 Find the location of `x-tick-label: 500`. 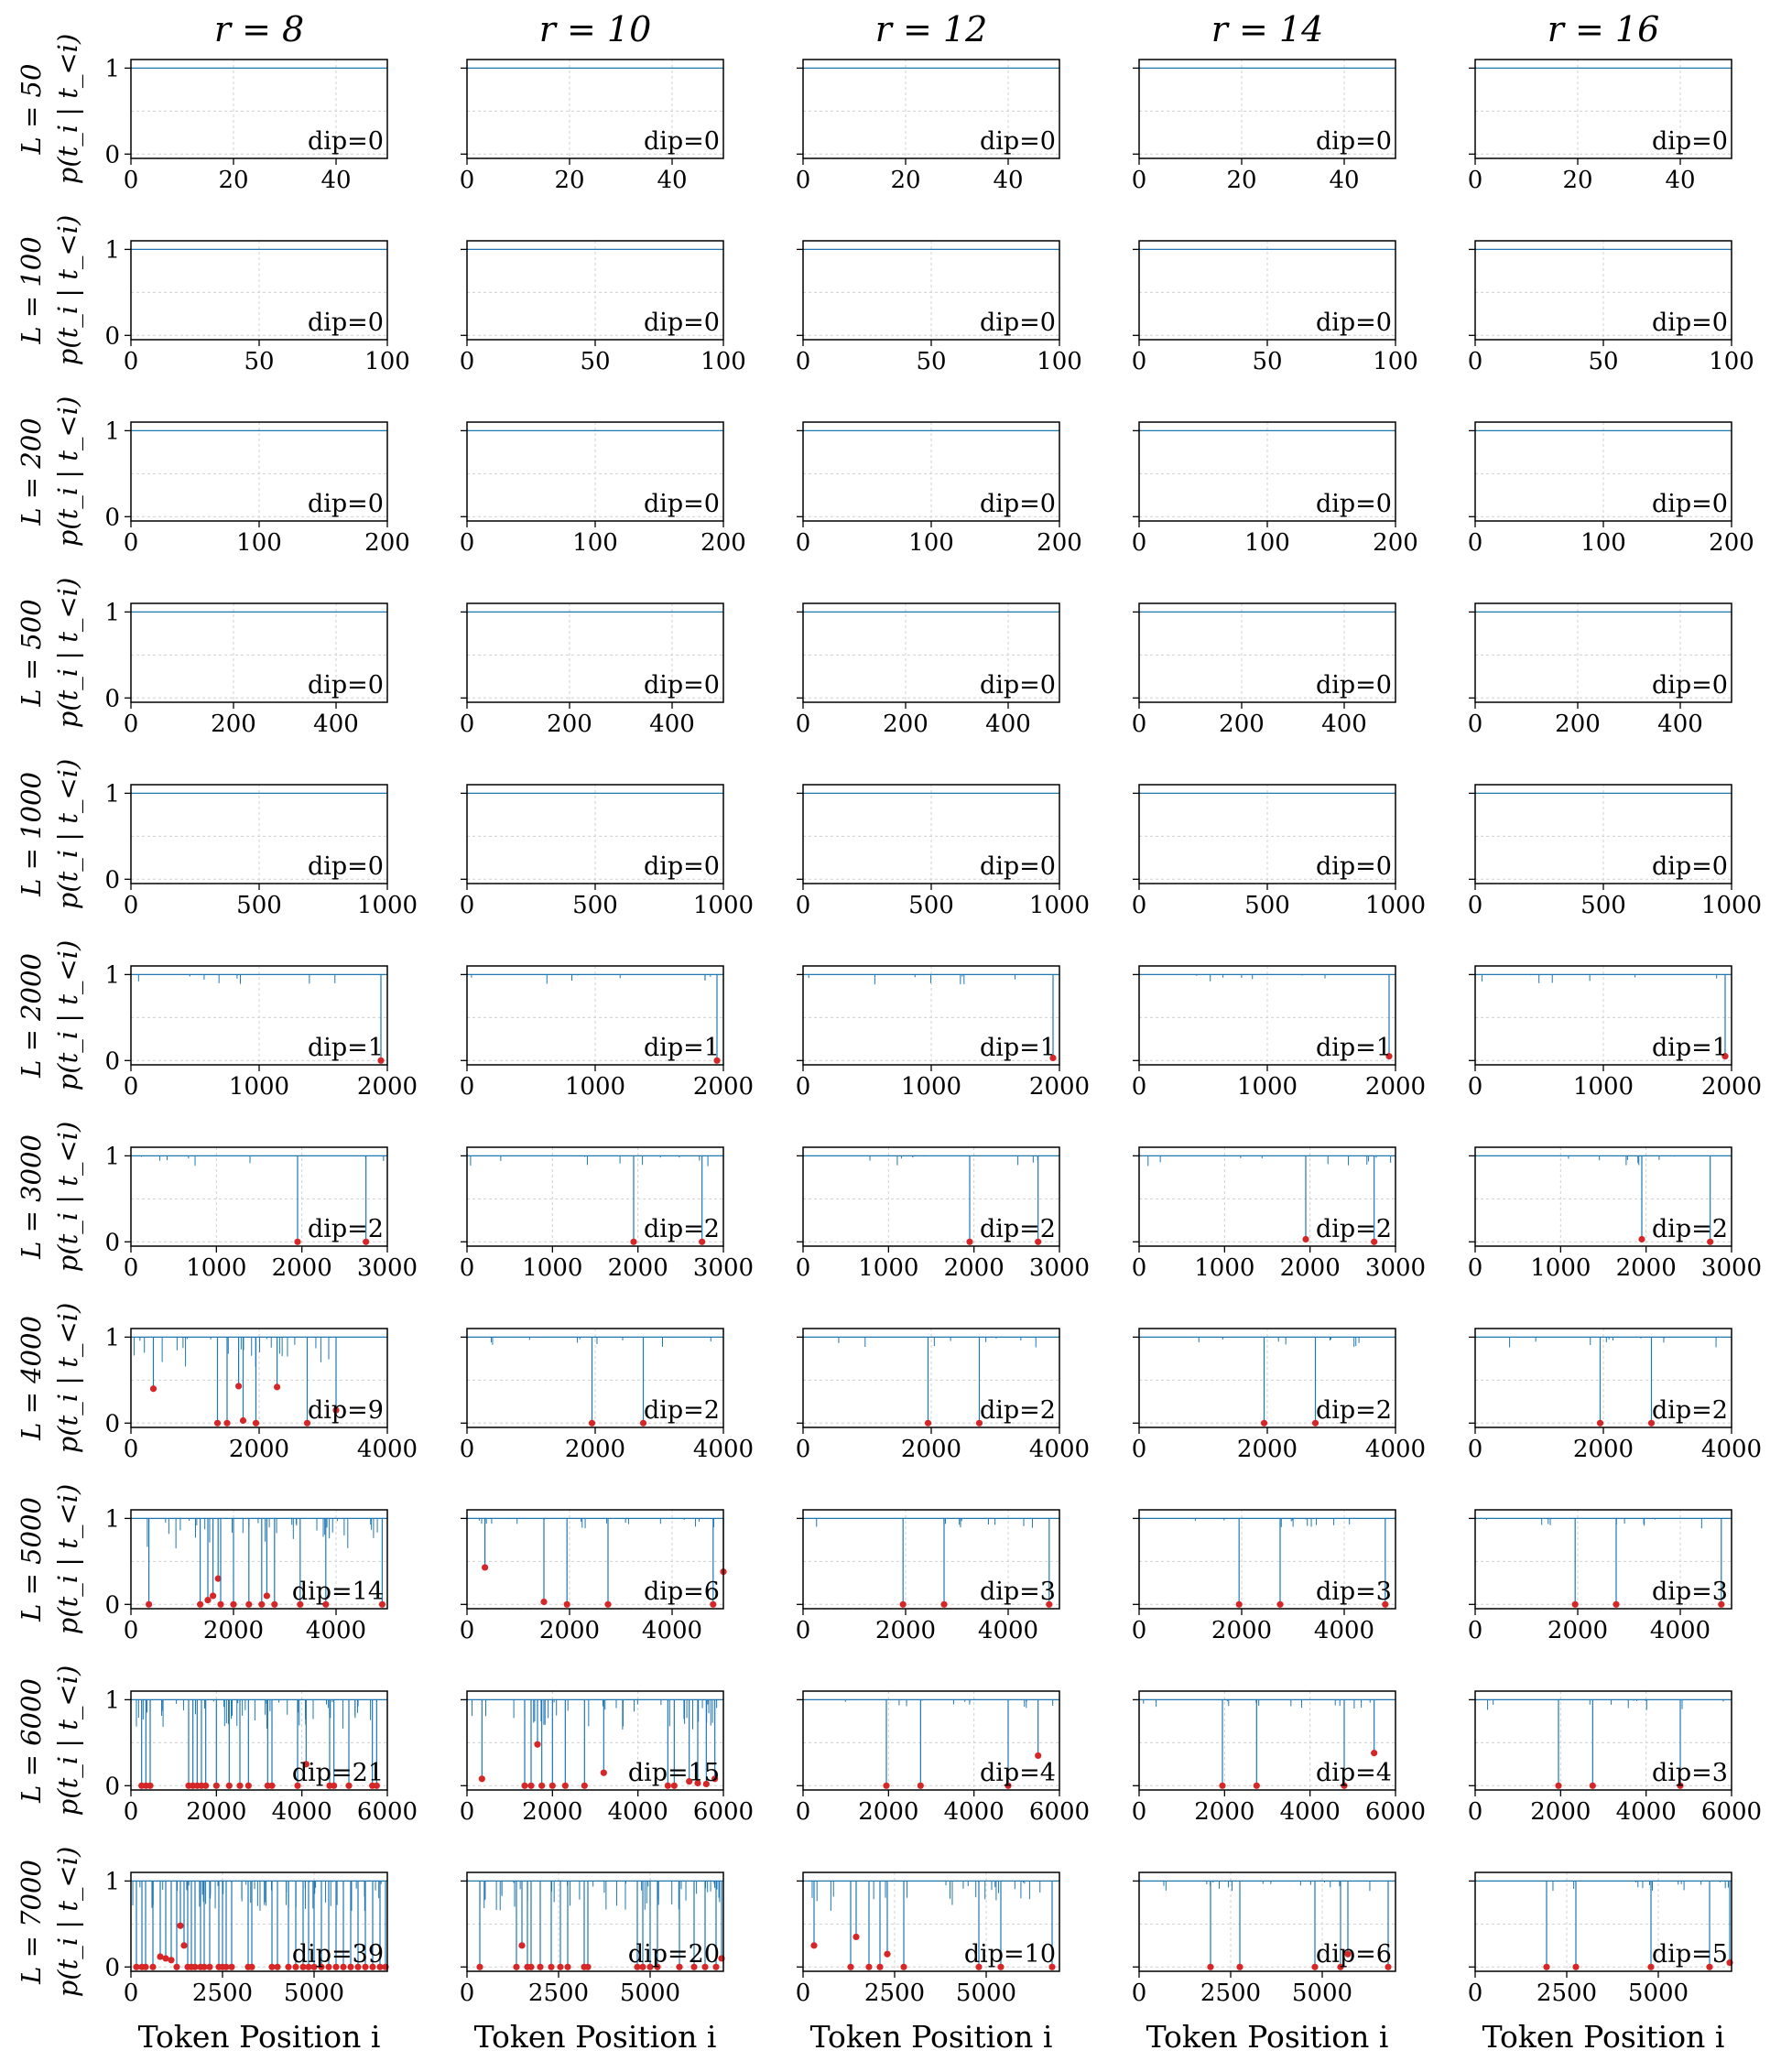

x-tick-label: 500 is located at coordinates (1267, 905).